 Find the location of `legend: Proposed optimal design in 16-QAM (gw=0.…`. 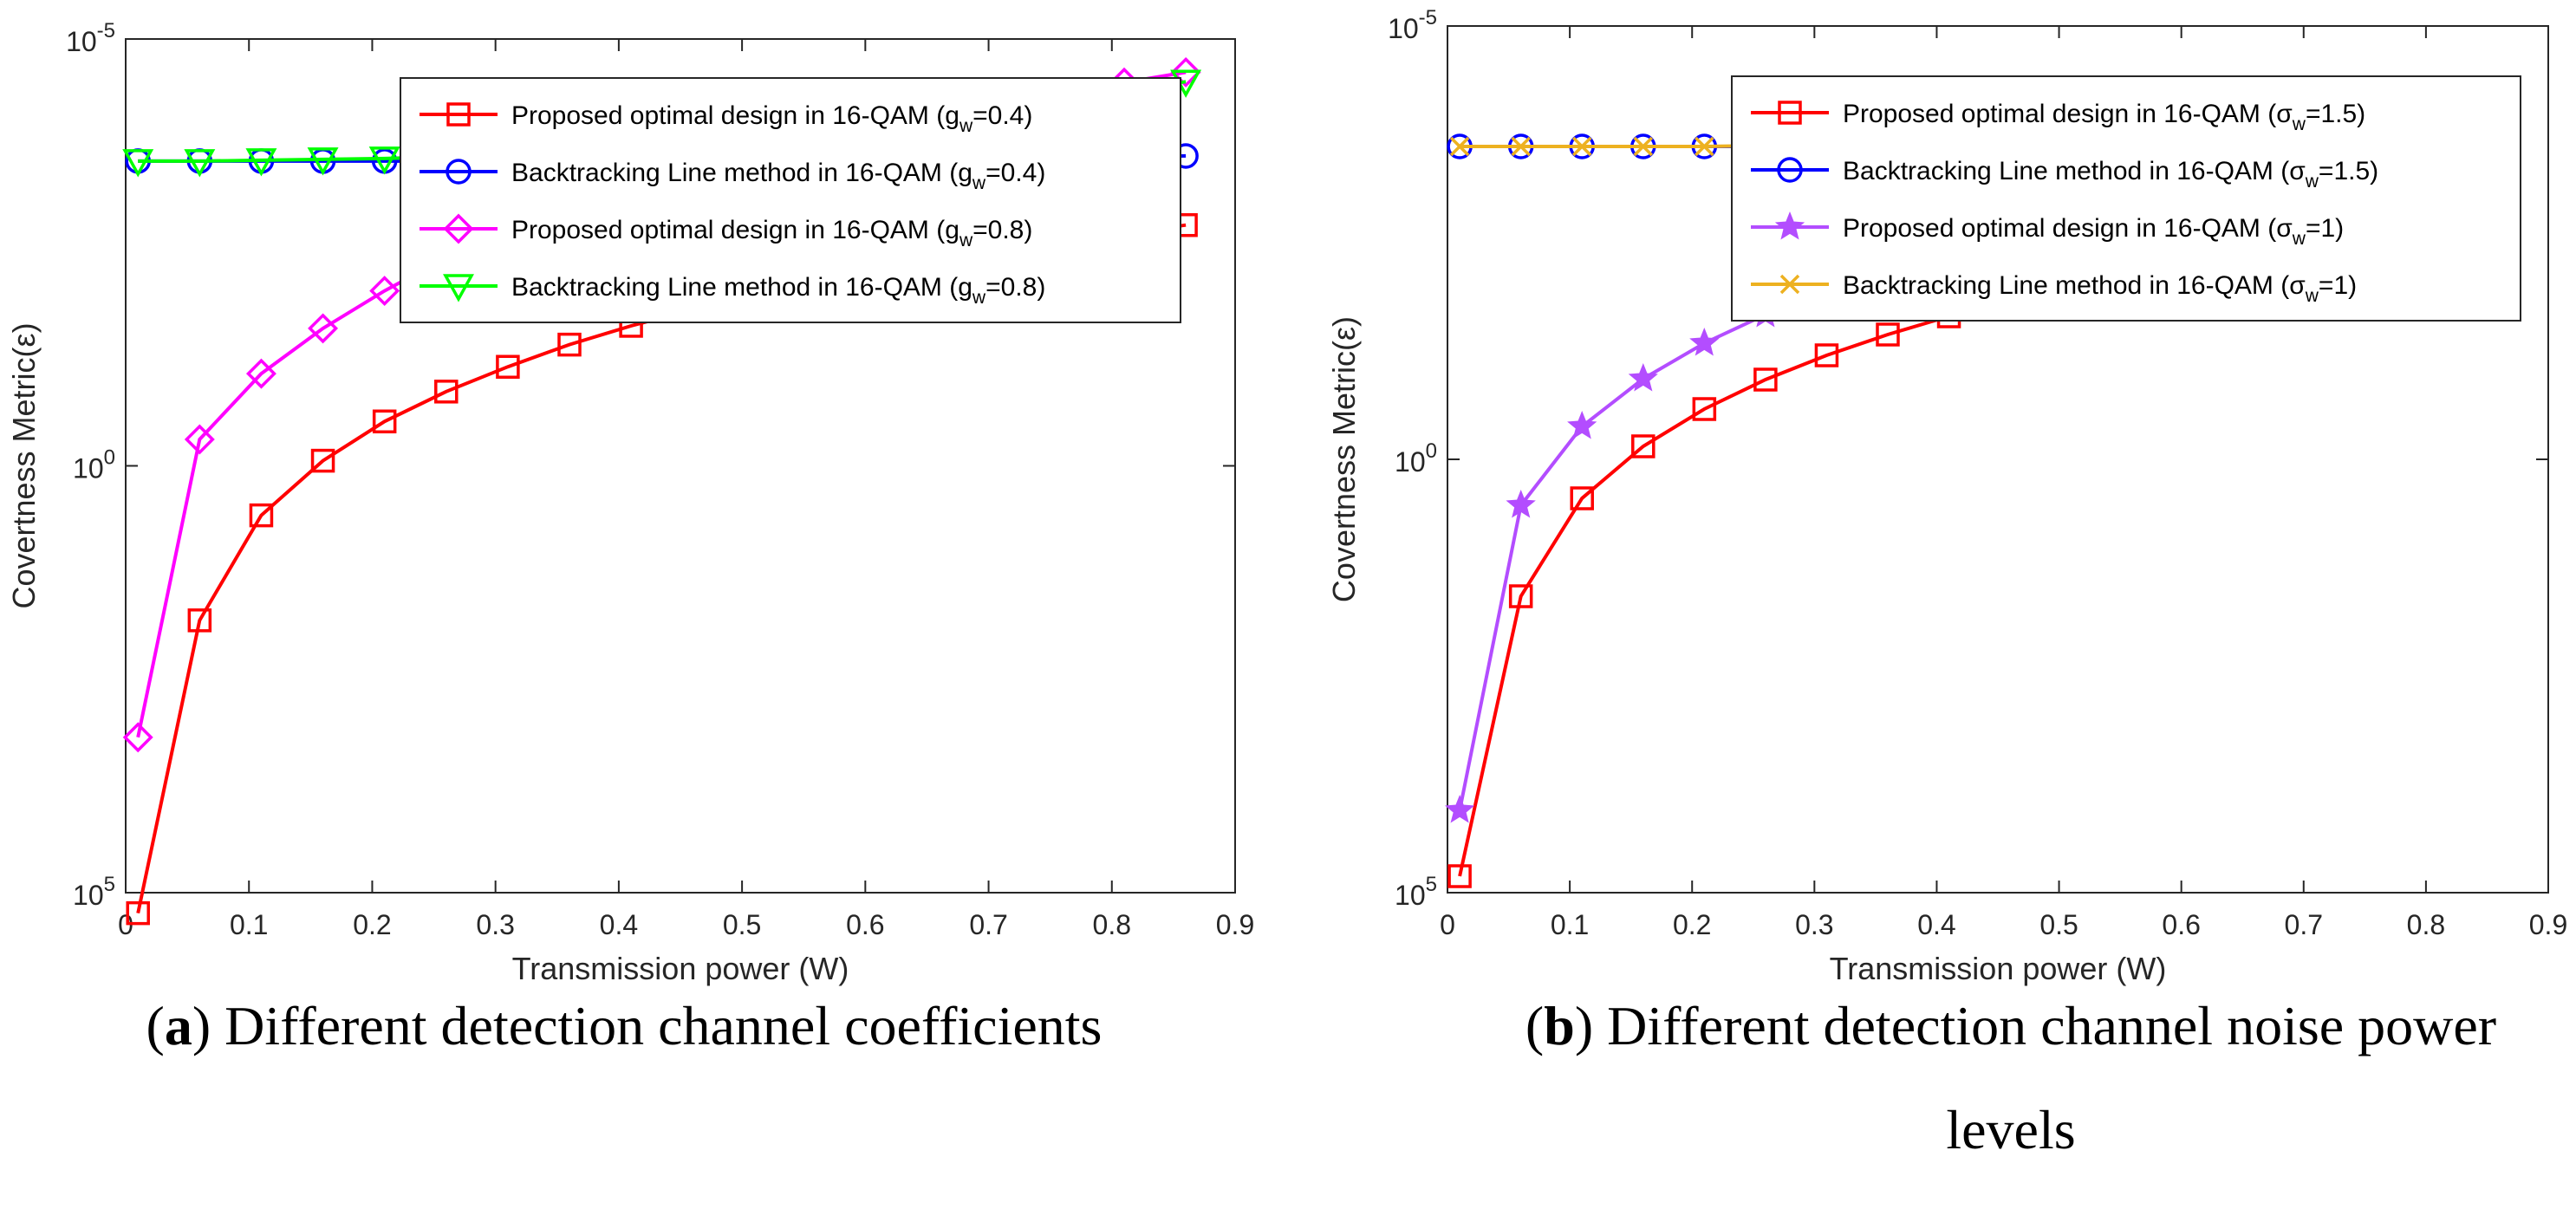

legend: Proposed optimal design in 16-QAM (gw=0.… is located at coordinates (790, 200).